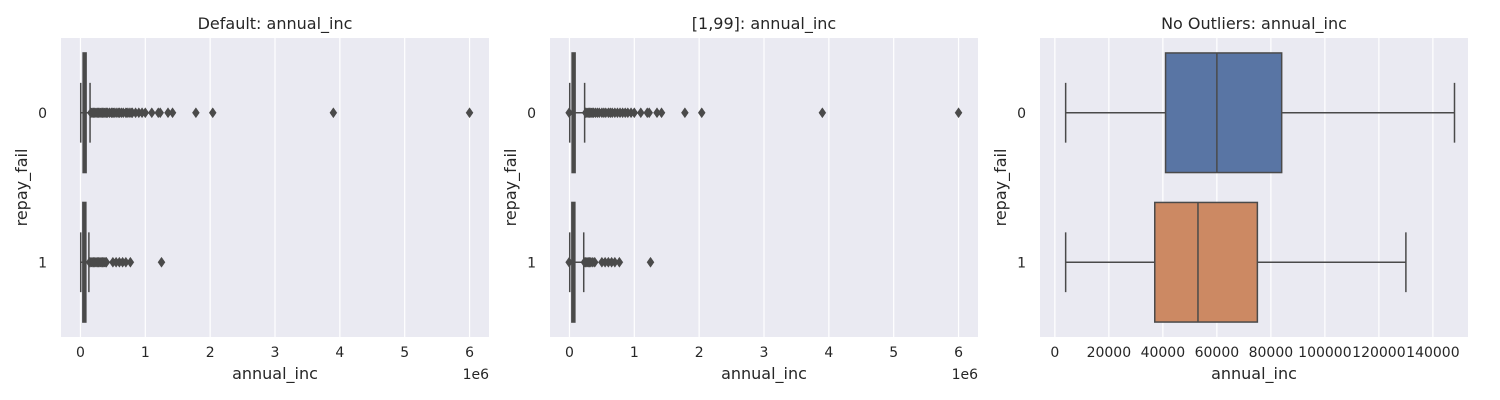 The image size is (1500, 400). I want to click on x-tick-label: 120000, so click(1378, 353).